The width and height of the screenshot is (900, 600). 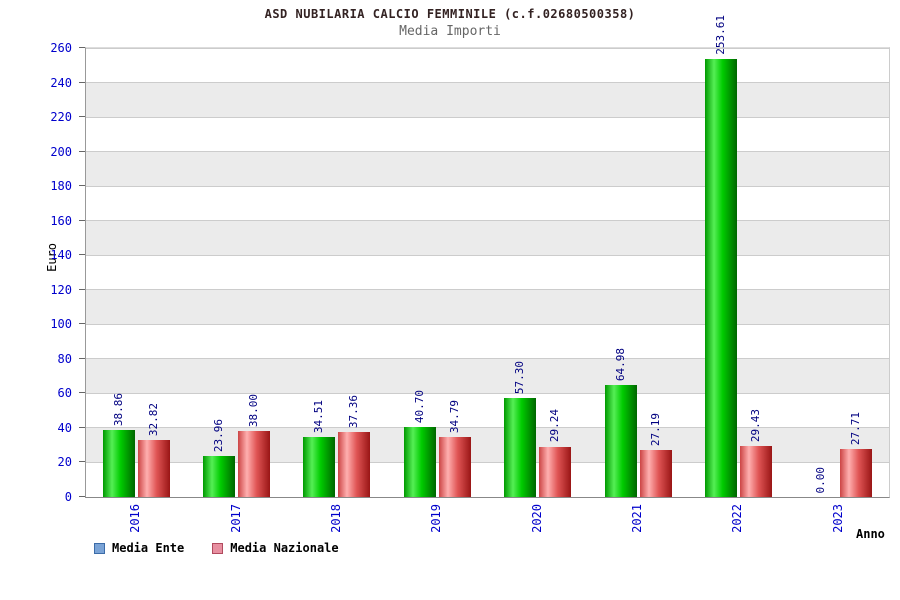 I want to click on legend-swatch-media-nazionale, so click(x=218, y=548).